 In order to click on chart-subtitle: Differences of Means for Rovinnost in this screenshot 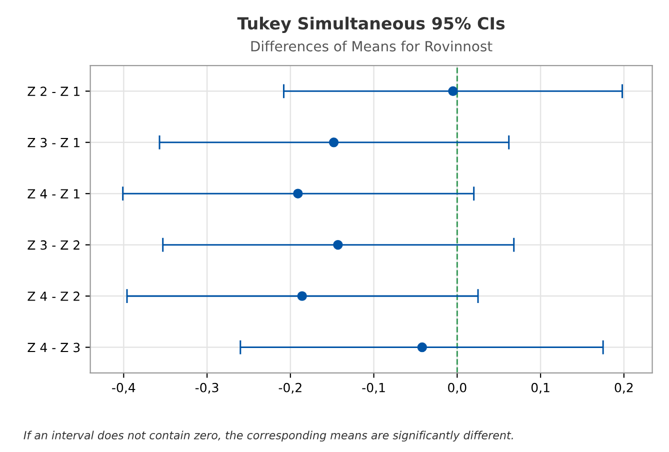, I will do `click(371, 46)`.